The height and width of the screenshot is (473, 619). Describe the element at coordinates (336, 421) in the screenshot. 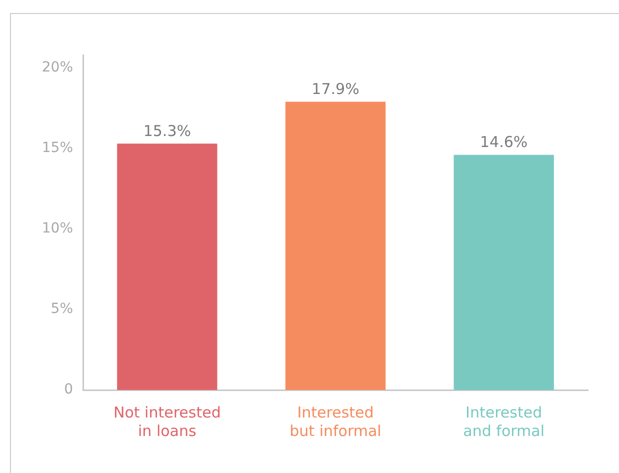

I see `x-tick-label: Interested but informal` at that location.